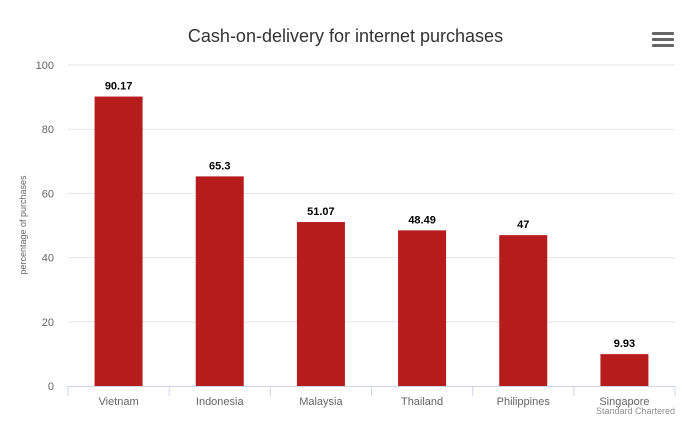 The height and width of the screenshot is (423, 691). What do you see at coordinates (422, 308) in the screenshot?
I see `bar-thailand` at bounding box center [422, 308].